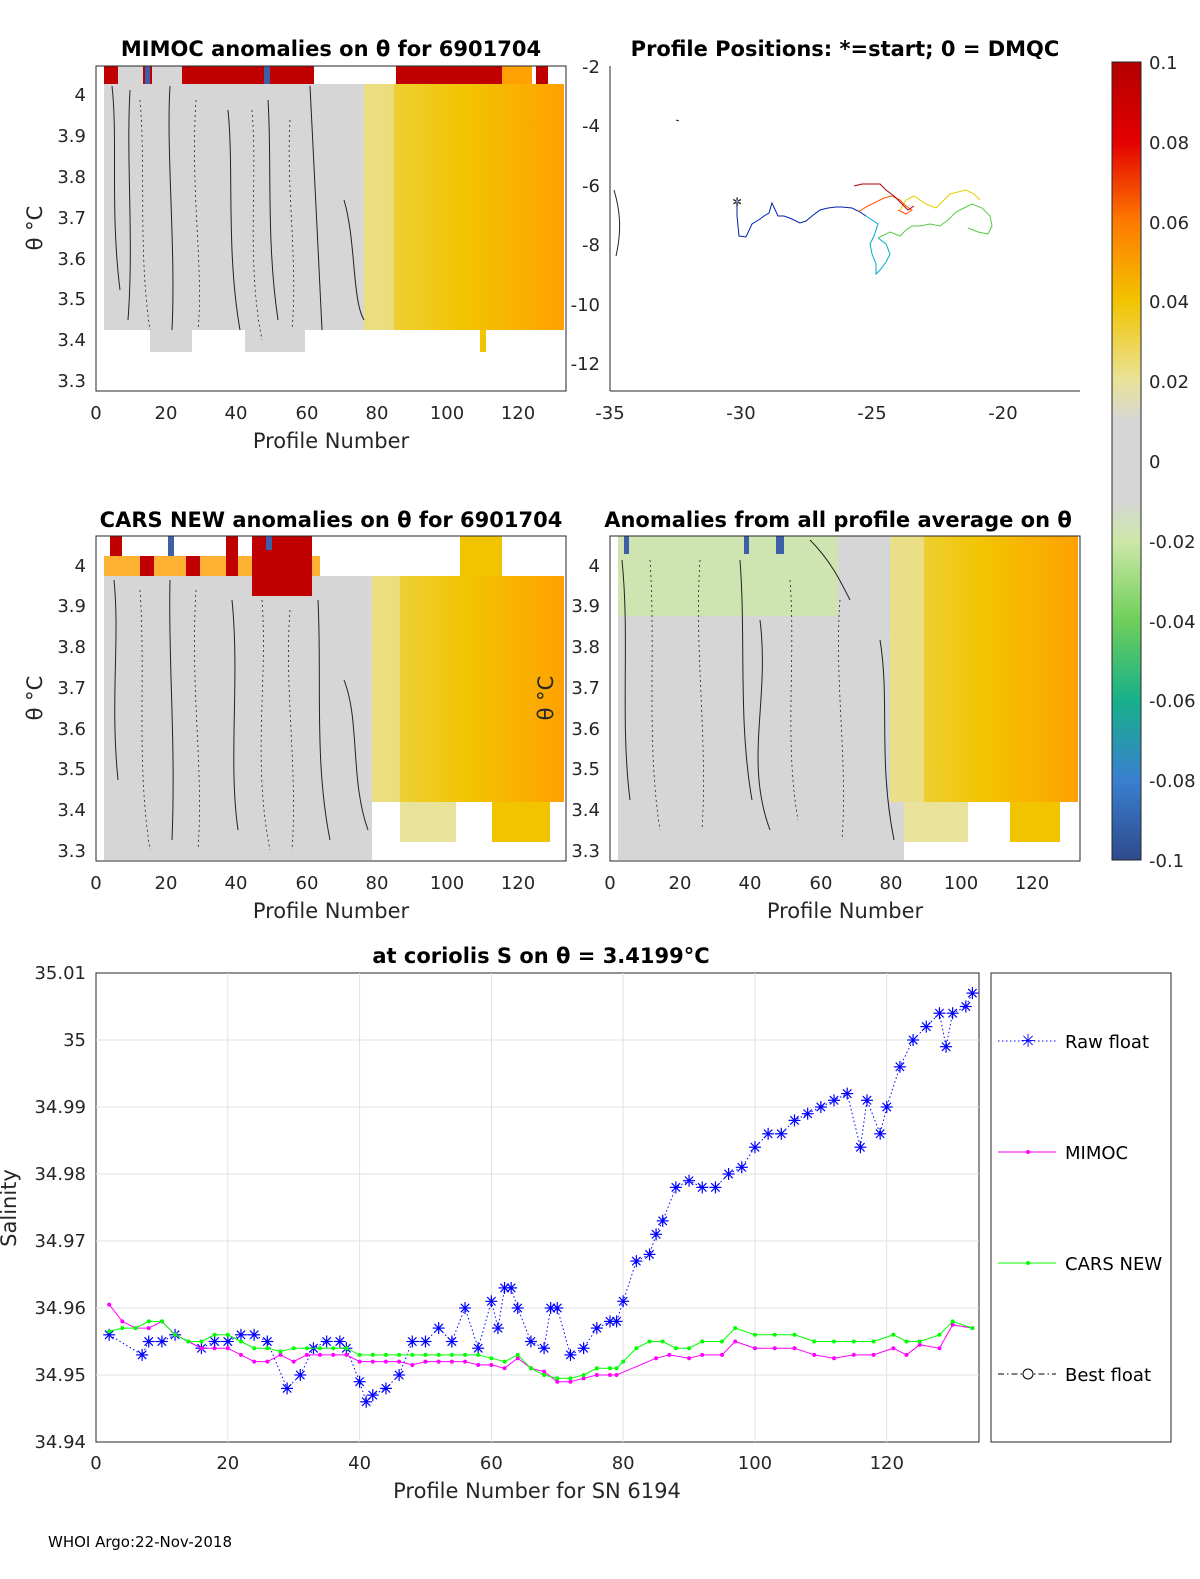 This screenshot has height=1579, width=1200. I want to click on cars-xtick: 120, so click(518, 883).